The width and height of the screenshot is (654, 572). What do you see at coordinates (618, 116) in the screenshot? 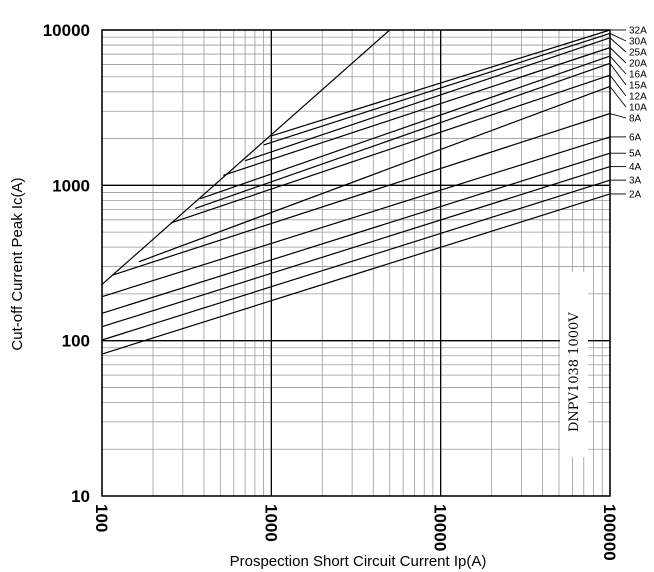
I see `series-leader-8a` at bounding box center [618, 116].